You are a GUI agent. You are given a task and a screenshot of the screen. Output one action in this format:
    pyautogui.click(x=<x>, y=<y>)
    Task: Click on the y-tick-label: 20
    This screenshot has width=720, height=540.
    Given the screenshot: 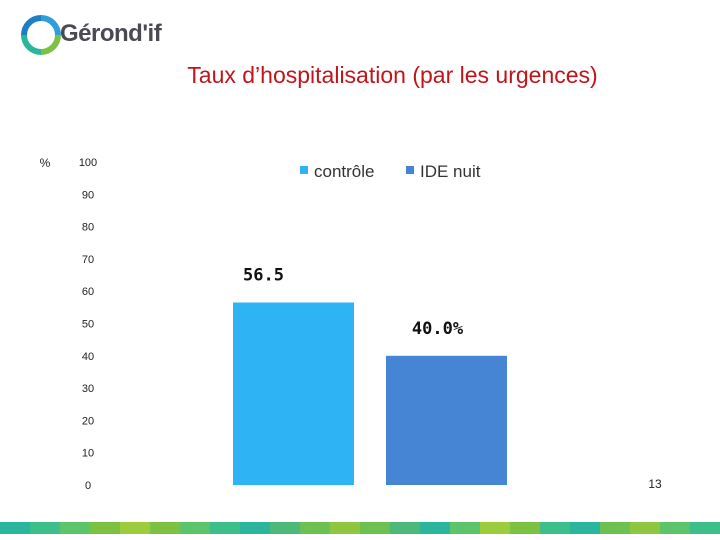 What is the action you would take?
    pyautogui.click(x=88, y=421)
    